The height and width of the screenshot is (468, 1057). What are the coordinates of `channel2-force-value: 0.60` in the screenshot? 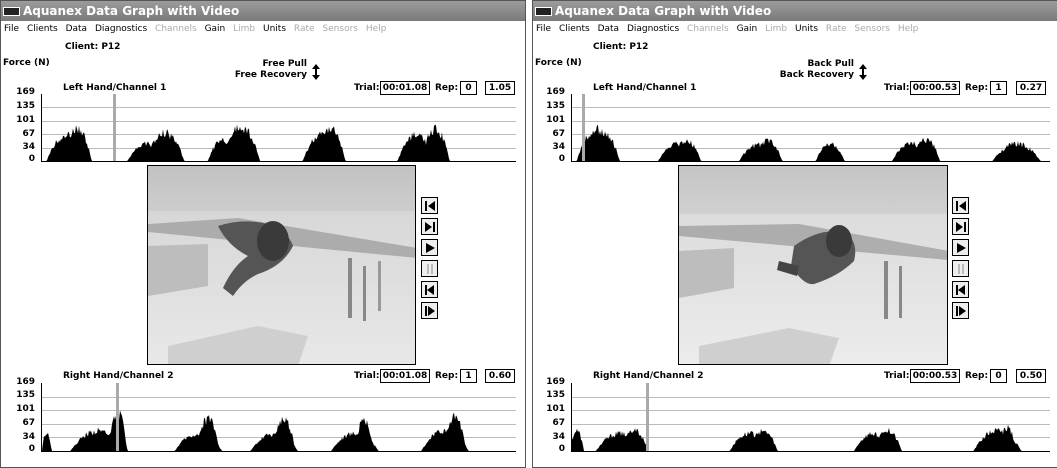 It's located at (500, 376).